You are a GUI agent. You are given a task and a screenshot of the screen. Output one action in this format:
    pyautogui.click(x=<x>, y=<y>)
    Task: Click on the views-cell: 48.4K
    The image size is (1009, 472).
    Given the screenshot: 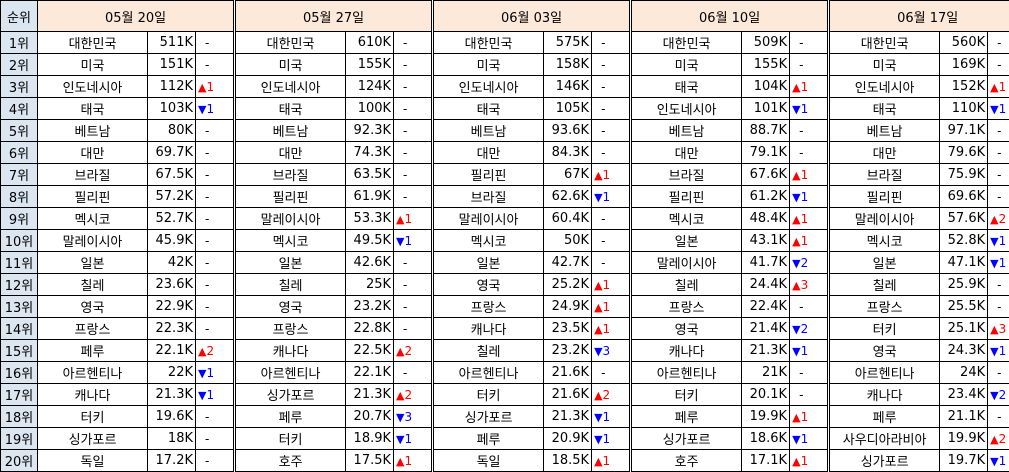 What is the action you would take?
    pyautogui.click(x=766, y=219)
    